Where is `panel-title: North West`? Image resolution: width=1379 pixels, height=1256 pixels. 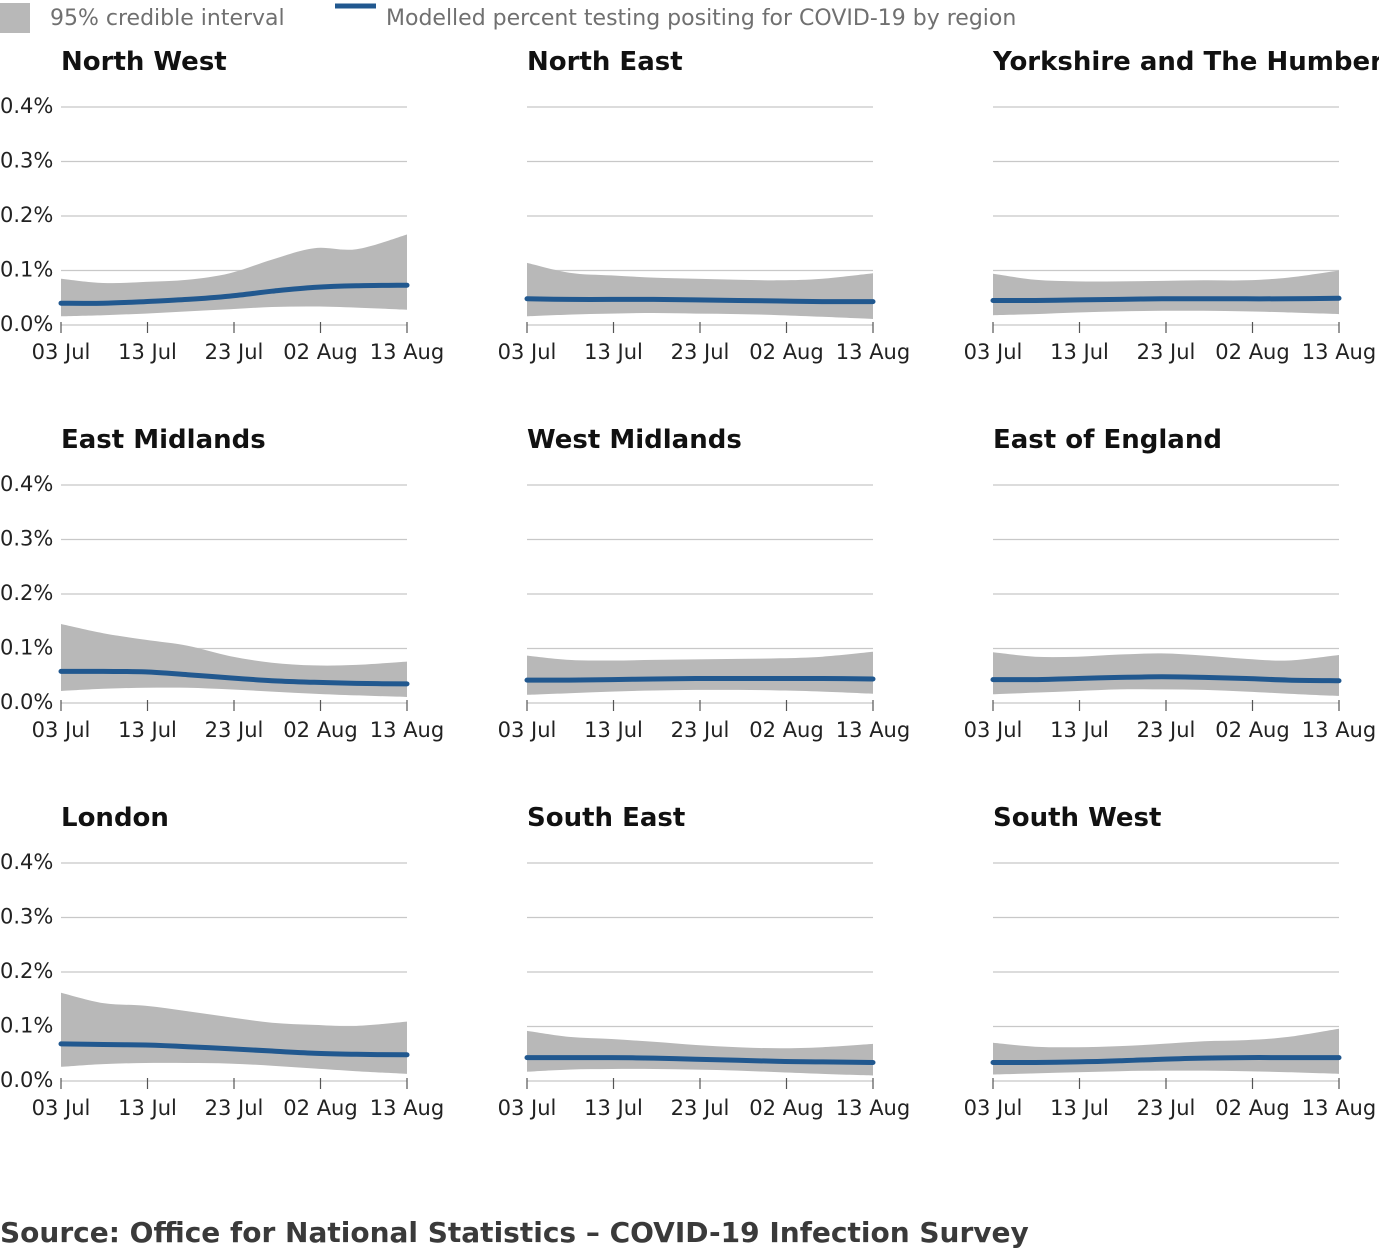
panel-title: North West is located at coordinates (144, 62).